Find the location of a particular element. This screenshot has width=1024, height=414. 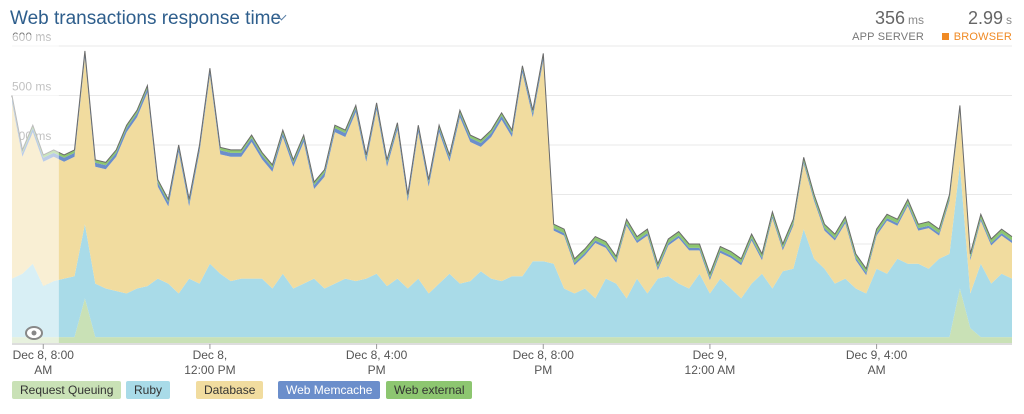

summary-label: BROWSER is located at coordinates (976, 37).